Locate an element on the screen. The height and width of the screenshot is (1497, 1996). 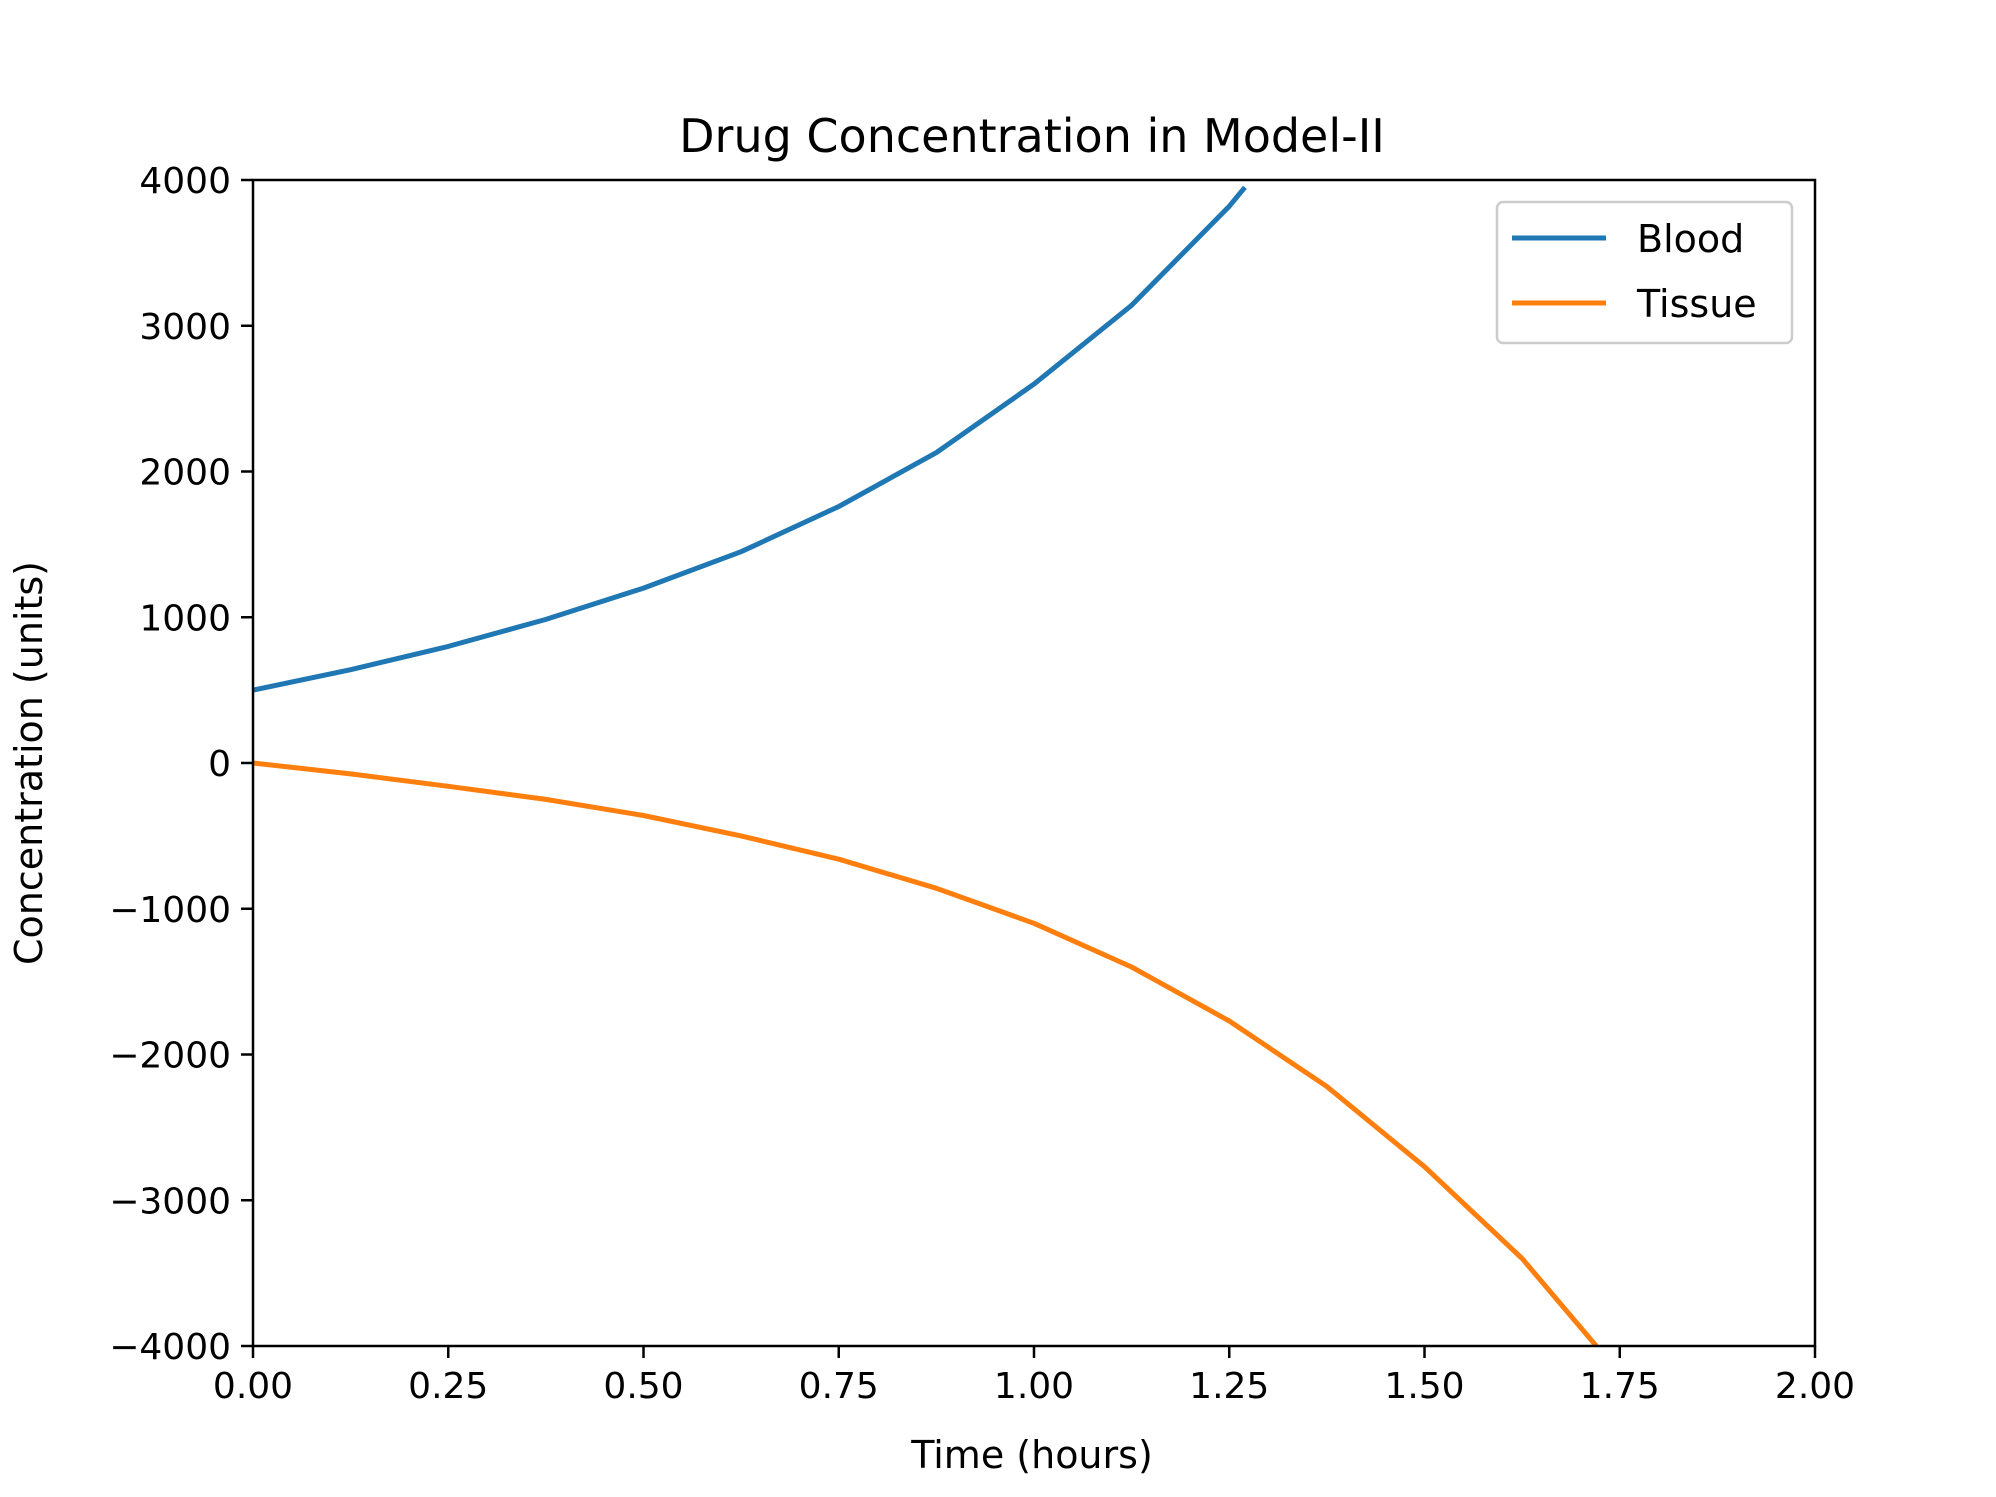
x-axis: 0.00 0.25 0.50 0.75 1.00 1.25 1.50 1.75 2.00 is located at coordinates (1034, 1376).